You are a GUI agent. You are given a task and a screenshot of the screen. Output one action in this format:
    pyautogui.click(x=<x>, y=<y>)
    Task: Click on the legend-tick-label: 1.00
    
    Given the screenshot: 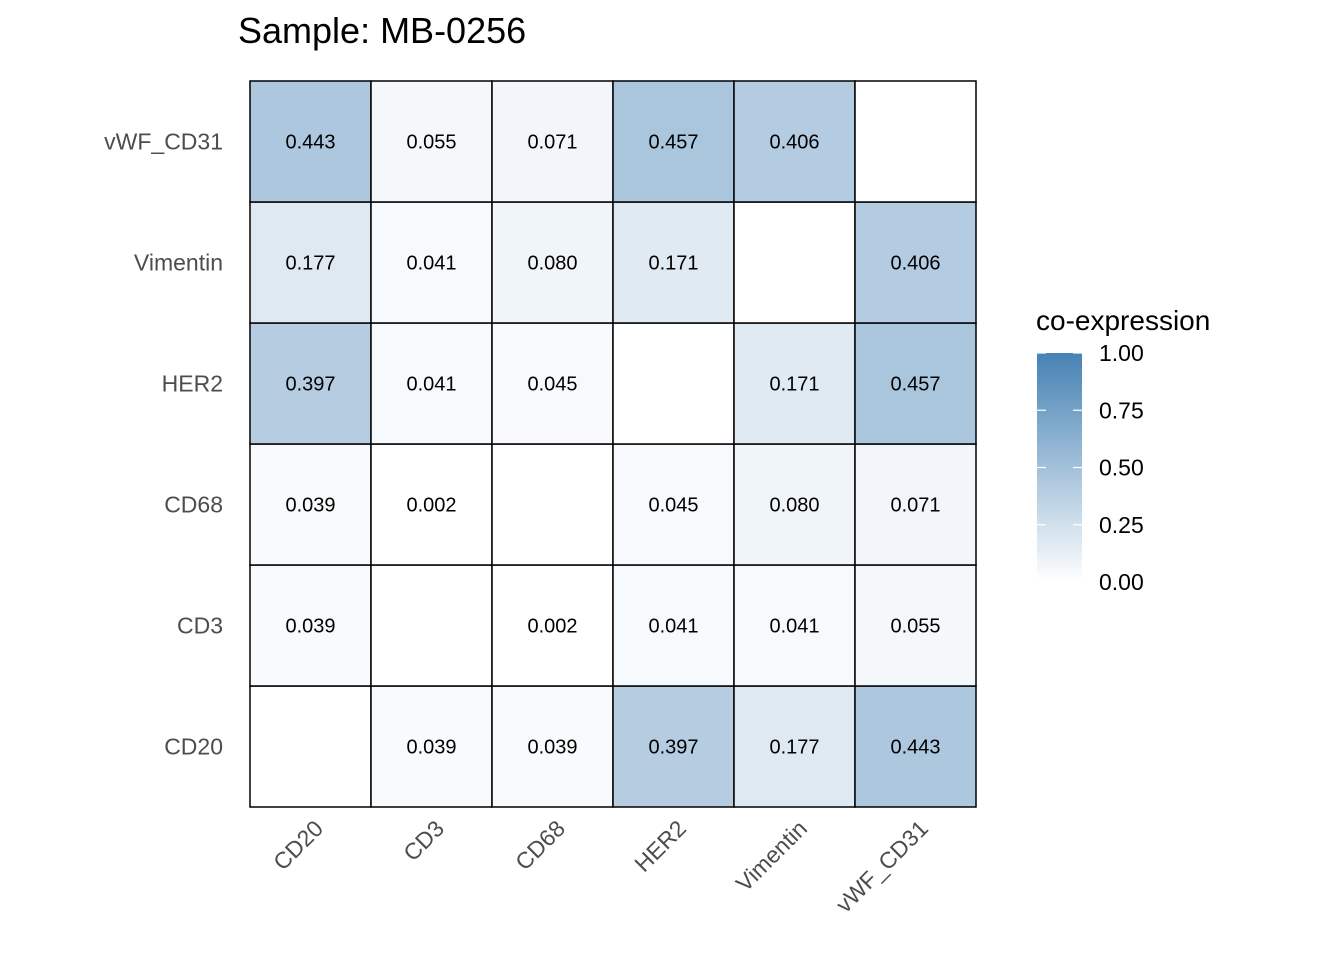 What is the action you would take?
    pyautogui.click(x=1121, y=353)
    